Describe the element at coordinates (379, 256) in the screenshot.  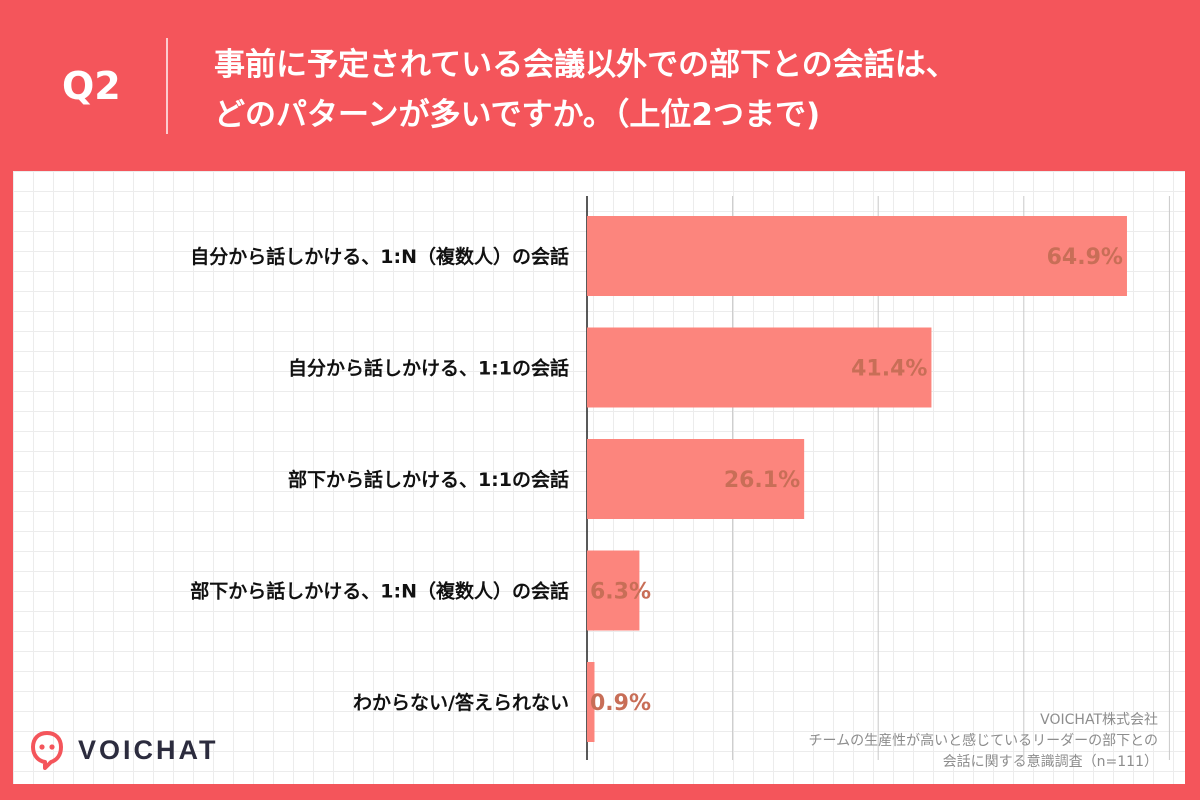
I see `category-label: 自分から話しかける、1:N（複数人）の会話` at that location.